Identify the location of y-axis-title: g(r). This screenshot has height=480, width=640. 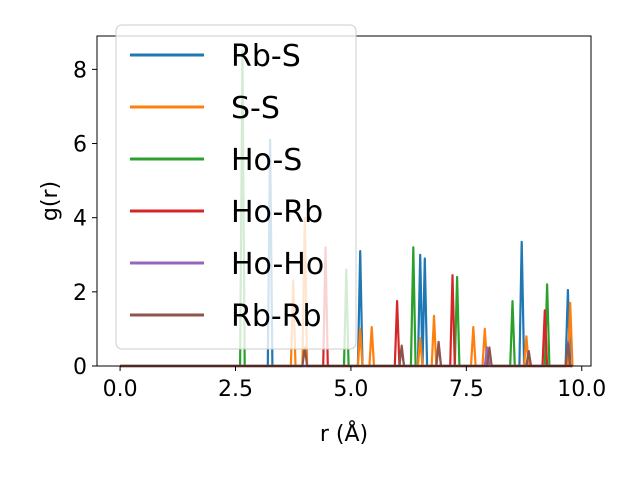
(50, 201).